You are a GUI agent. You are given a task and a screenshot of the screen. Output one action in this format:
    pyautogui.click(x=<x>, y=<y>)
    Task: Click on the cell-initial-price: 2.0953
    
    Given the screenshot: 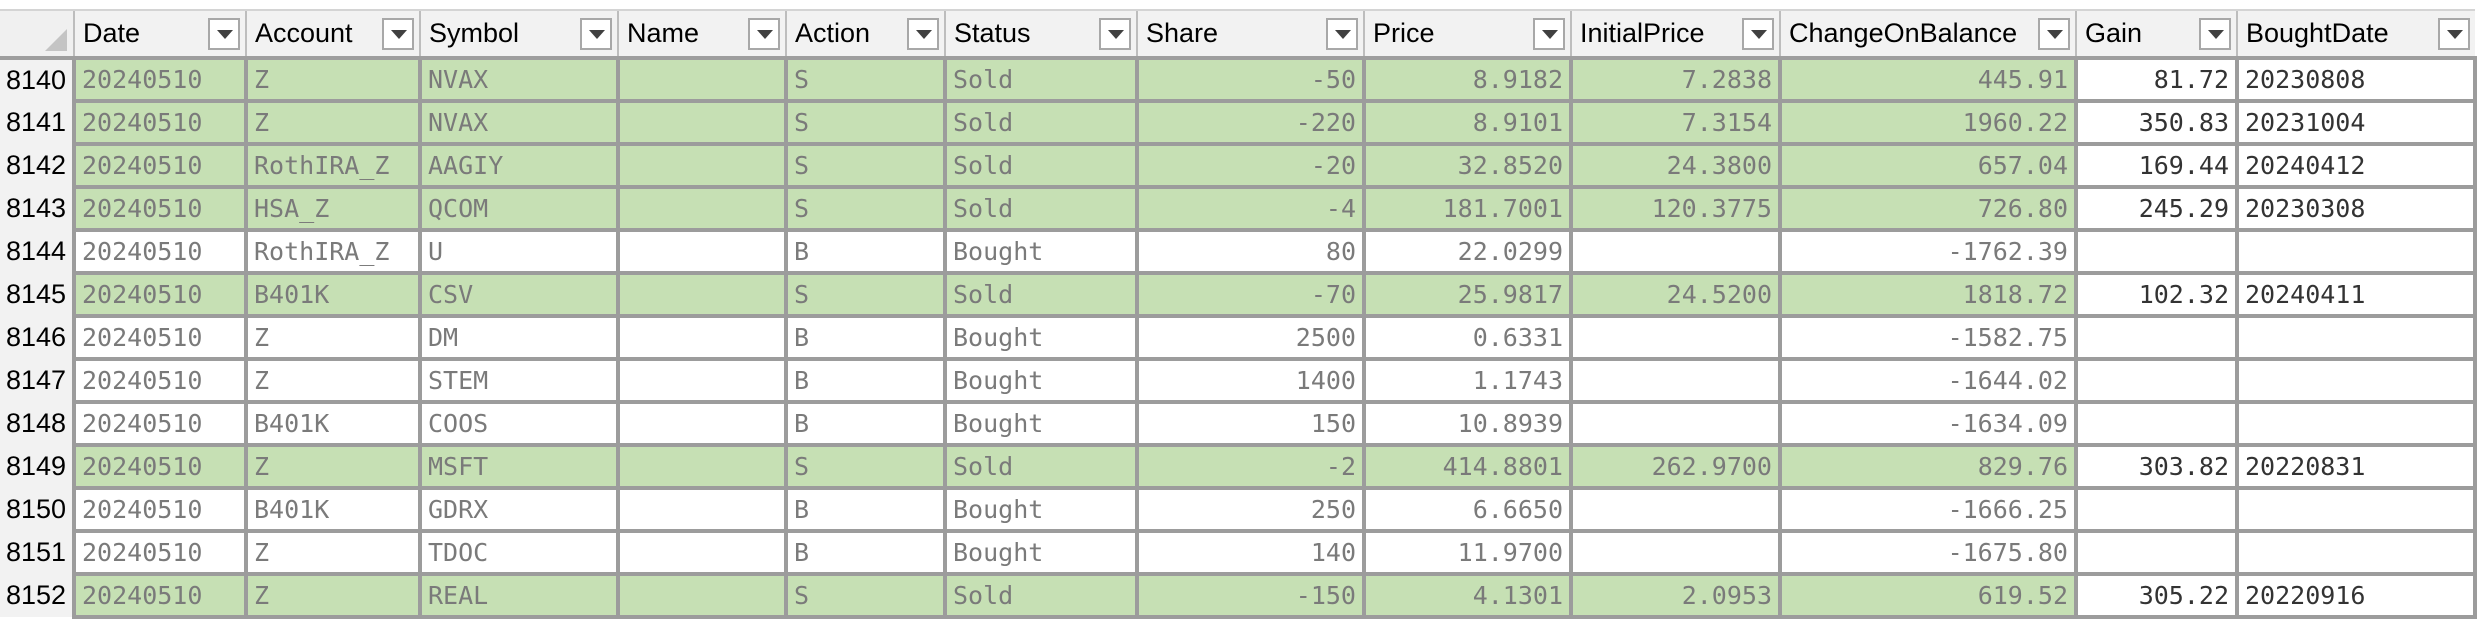 What is the action you would take?
    pyautogui.click(x=1675, y=595)
    